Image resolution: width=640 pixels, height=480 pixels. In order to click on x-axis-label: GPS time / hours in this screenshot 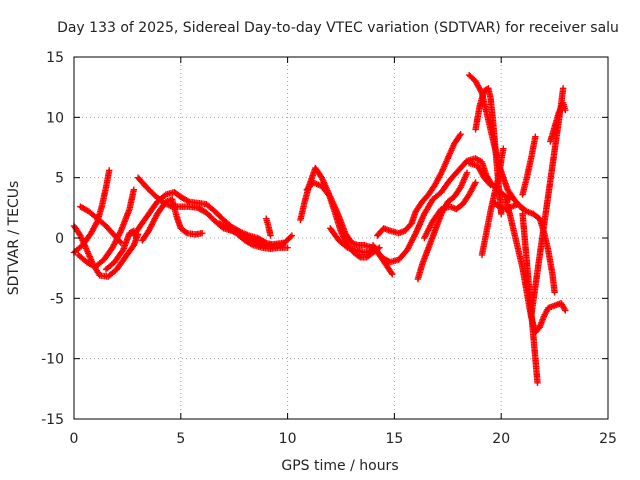, I will do `click(339, 466)`.